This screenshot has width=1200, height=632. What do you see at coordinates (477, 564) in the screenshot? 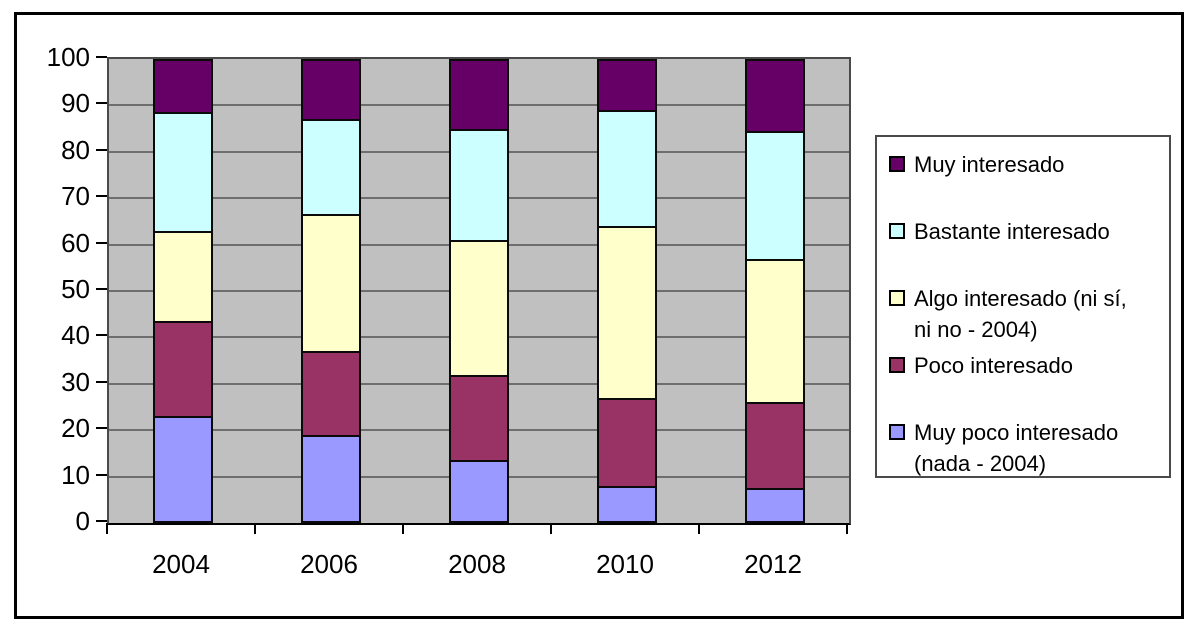
I see `x-axis-label: 2008` at bounding box center [477, 564].